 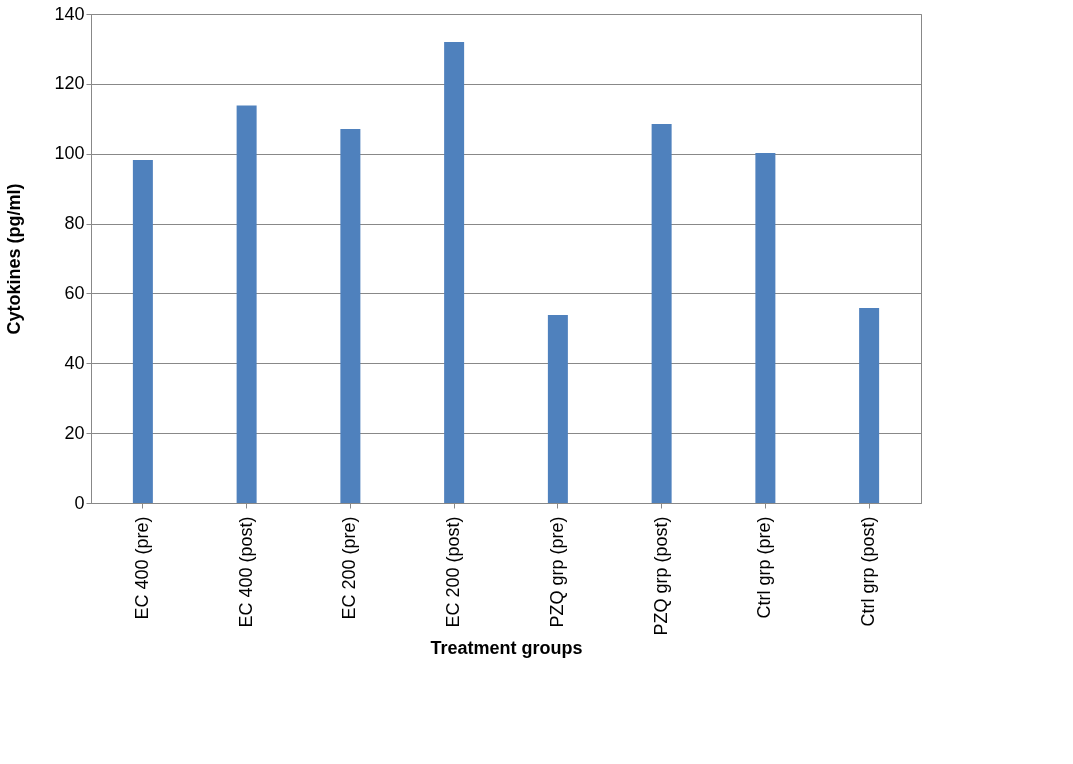 I want to click on y-tick-label: 120, so click(x=69, y=83).